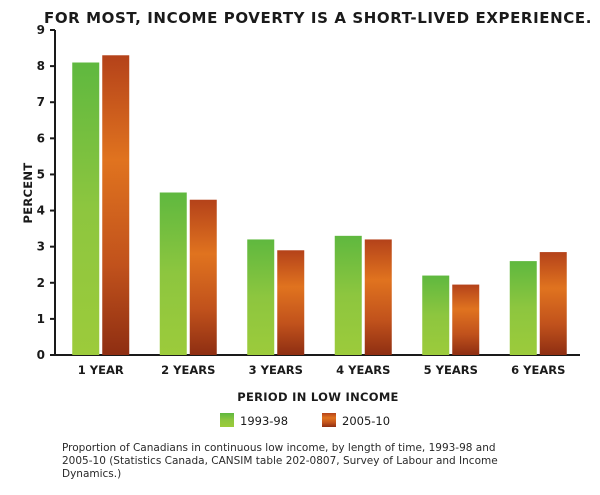  What do you see at coordinates (41, 283) in the screenshot?
I see `y-tick-label: 2` at bounding box center [41, 283].